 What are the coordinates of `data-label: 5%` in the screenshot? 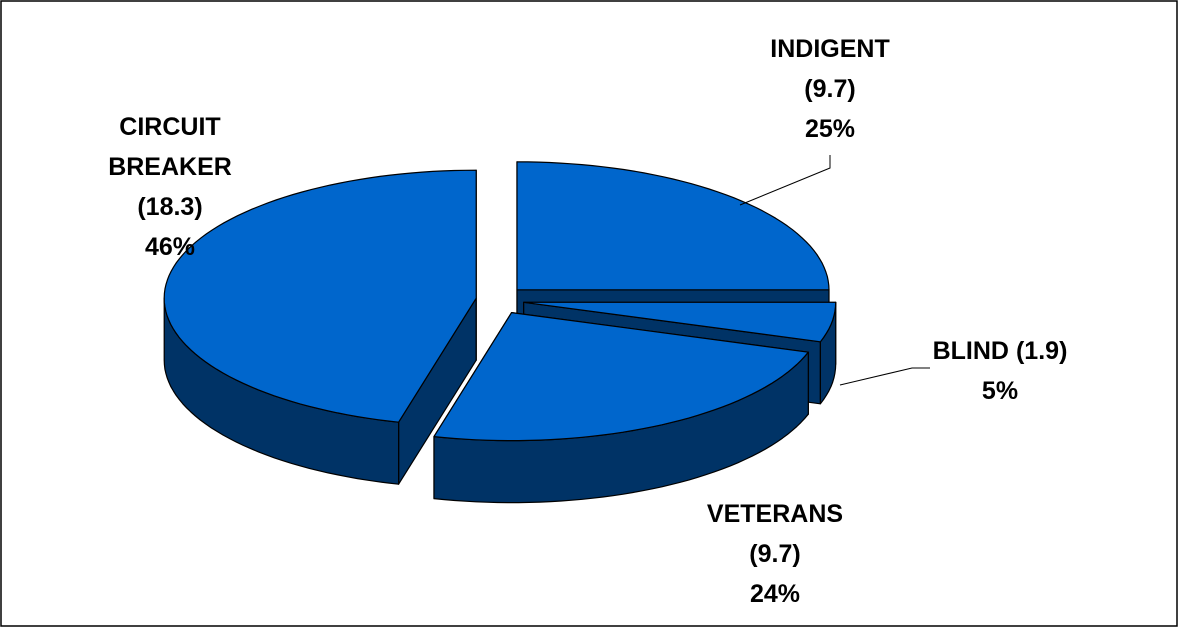 It's located at (1000, 391).